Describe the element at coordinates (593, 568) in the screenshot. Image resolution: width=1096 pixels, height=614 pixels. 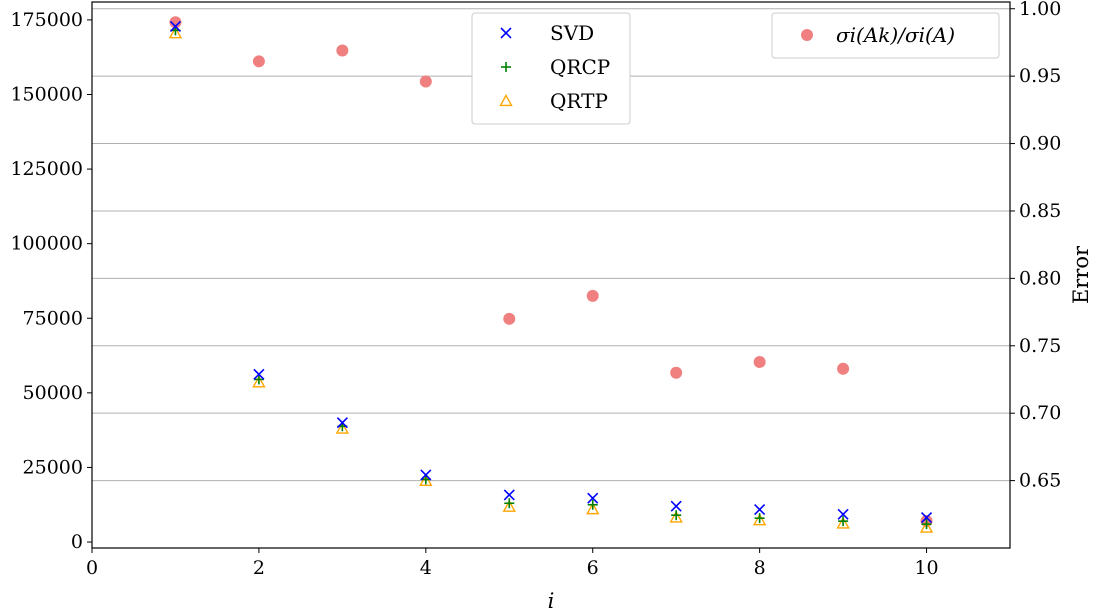
I see `x-tick-label: 6` at that location.